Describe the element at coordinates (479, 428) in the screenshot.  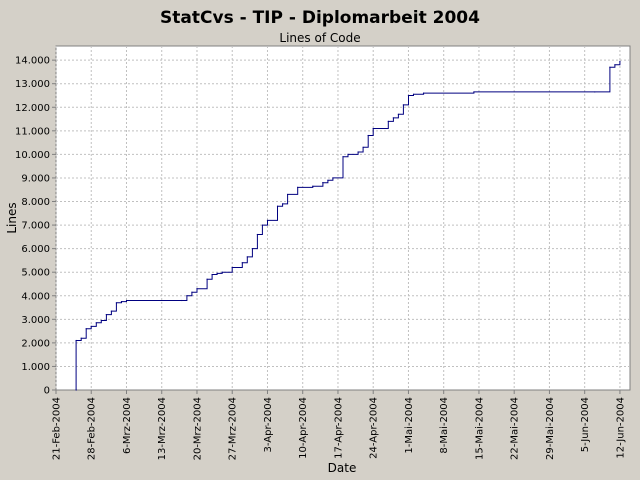
I see `x-tick-label: 15-Mai-2004` at that location.